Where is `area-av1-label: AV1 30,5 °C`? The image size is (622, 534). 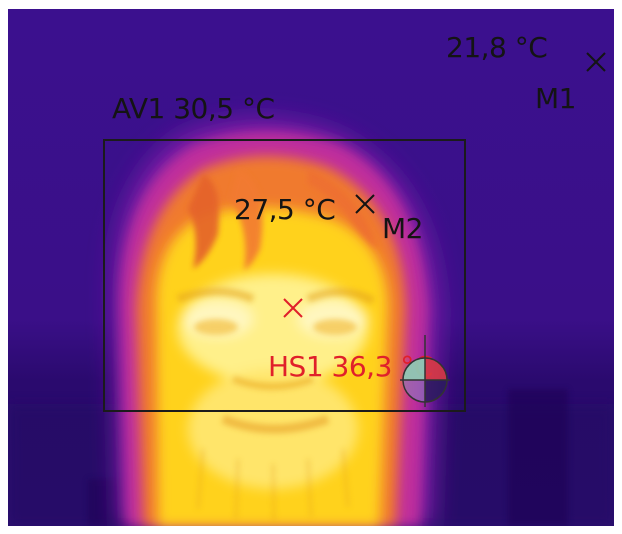
area-av1-label: AV1 30,5 °C is located at coordinates (193, 108).